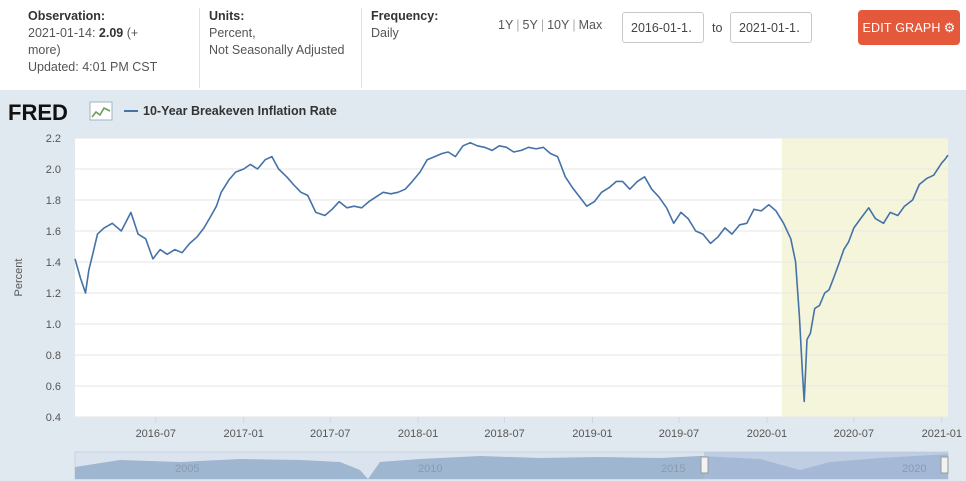 The image size is (966, 481). I want to click on x-tick-label: 2020-07, so click(854, 434).